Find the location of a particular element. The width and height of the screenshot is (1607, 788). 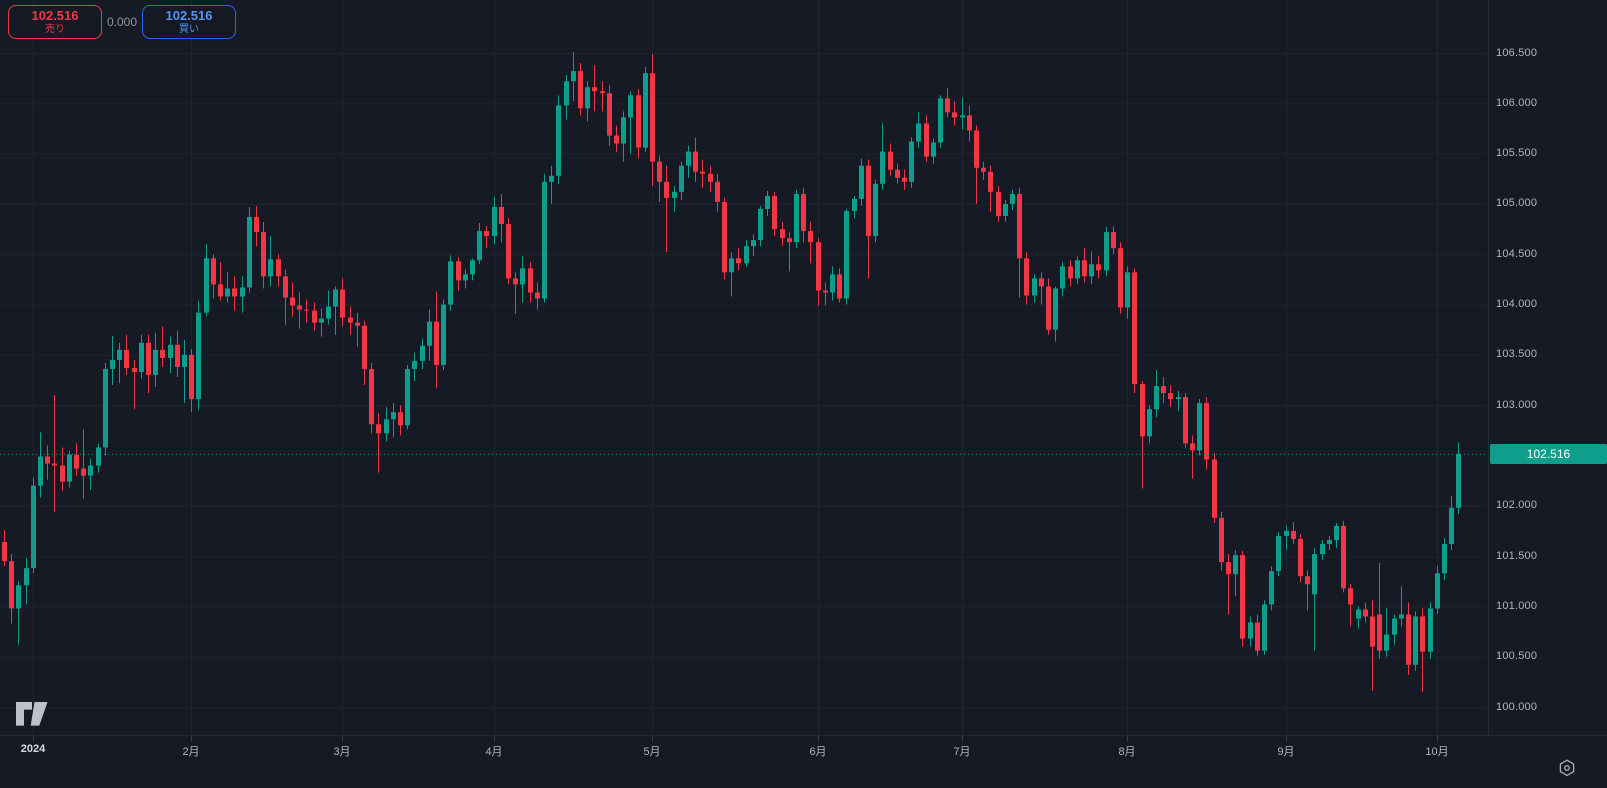

price-axis-label: 100.000 is located at coordinates (1517, 706).